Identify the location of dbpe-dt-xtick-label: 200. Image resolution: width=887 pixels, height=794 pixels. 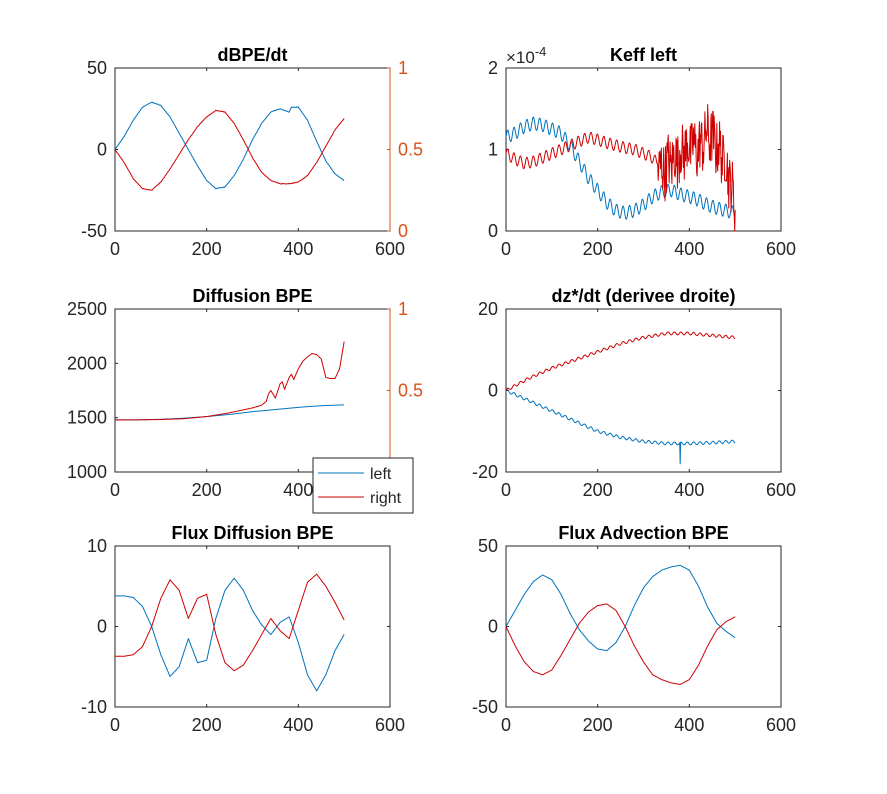
(207, 249).